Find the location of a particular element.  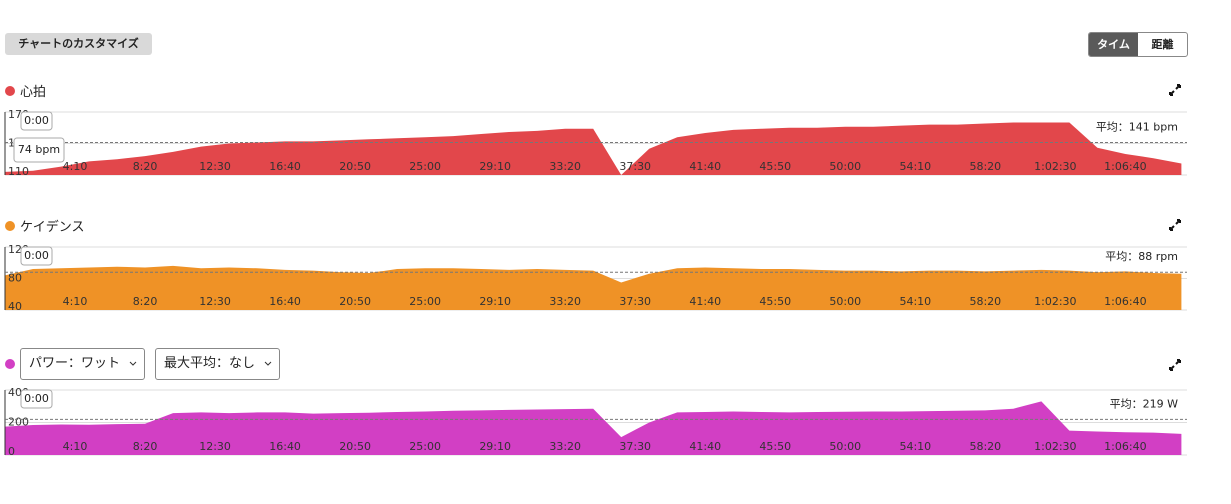

view-toggle: タイム 距離 is located at coordinates (1138, 44).